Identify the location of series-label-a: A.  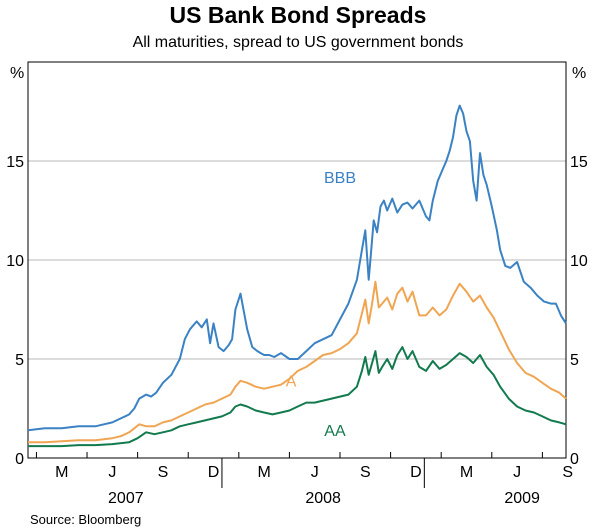
(291, 382).